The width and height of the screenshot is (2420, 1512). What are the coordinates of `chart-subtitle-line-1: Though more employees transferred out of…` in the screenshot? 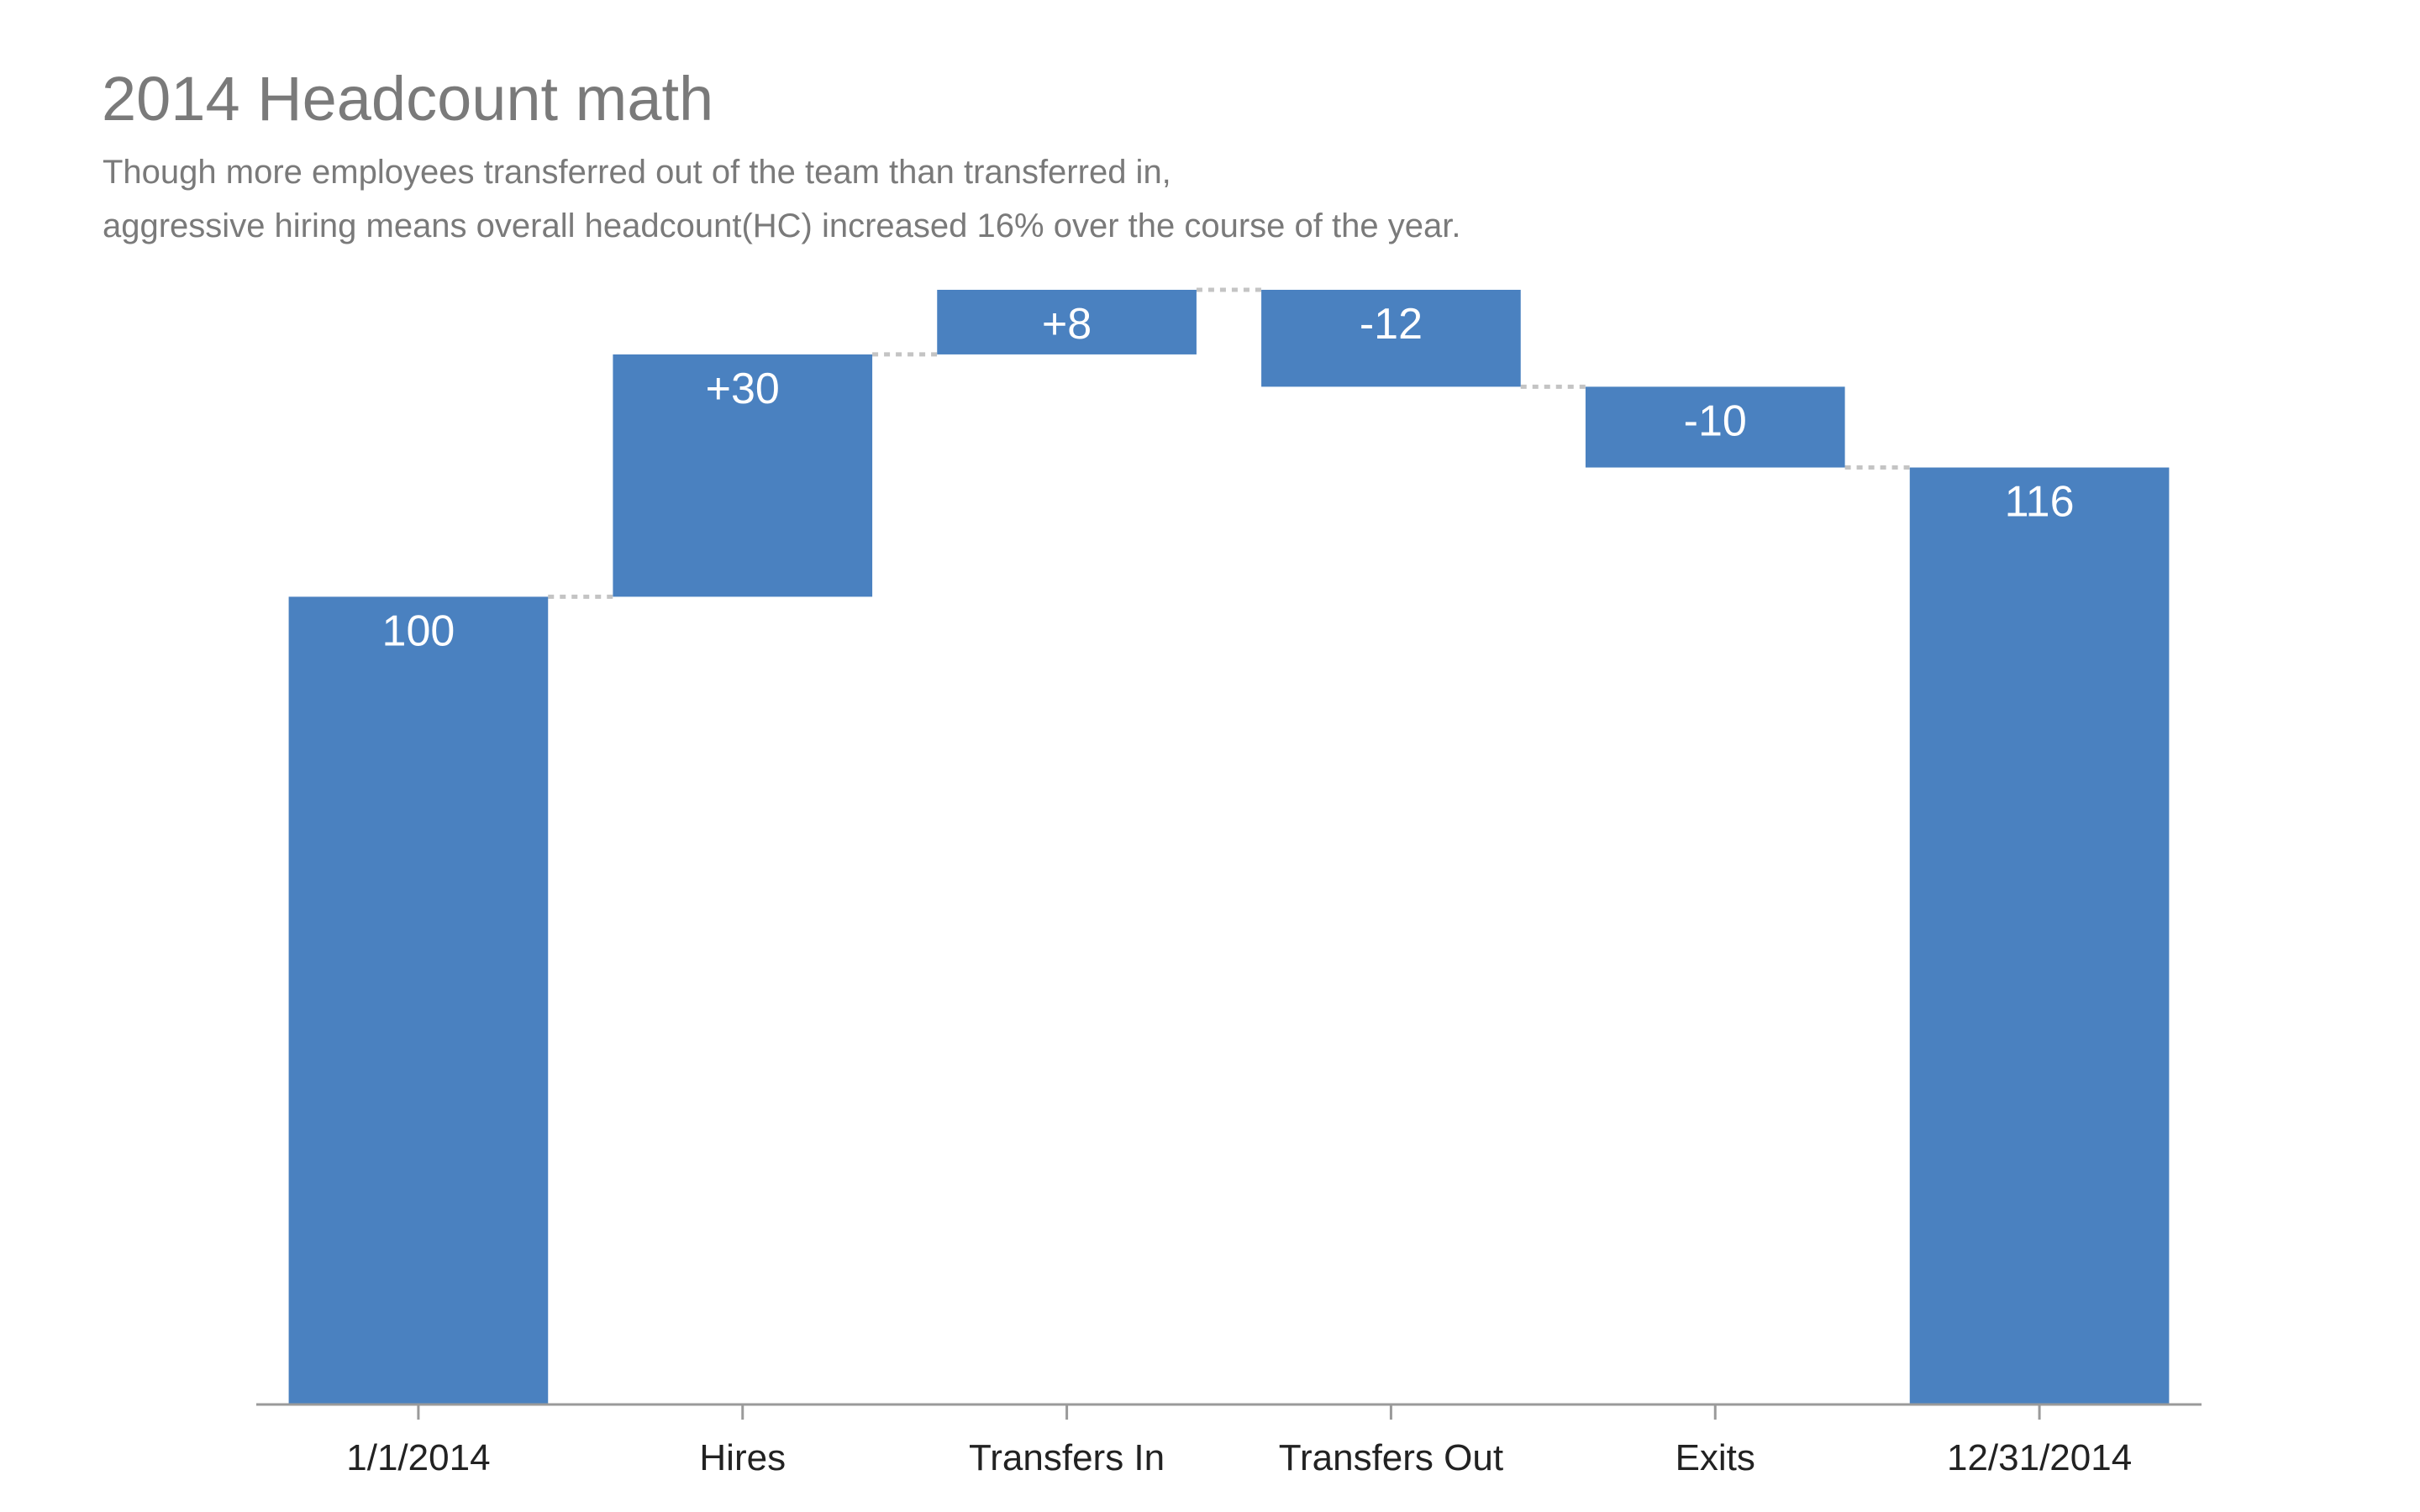 It's located at (637, 172).